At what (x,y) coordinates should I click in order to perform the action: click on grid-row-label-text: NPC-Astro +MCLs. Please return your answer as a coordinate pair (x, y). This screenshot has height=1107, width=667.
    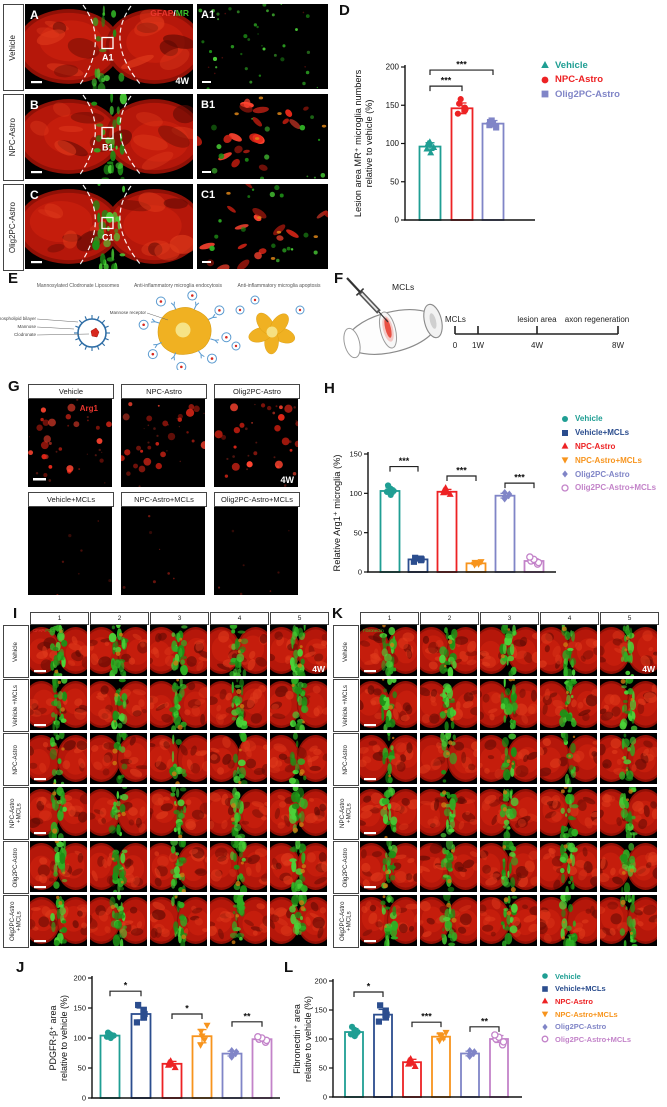
    Looking at the image, I should click on (345, 813).